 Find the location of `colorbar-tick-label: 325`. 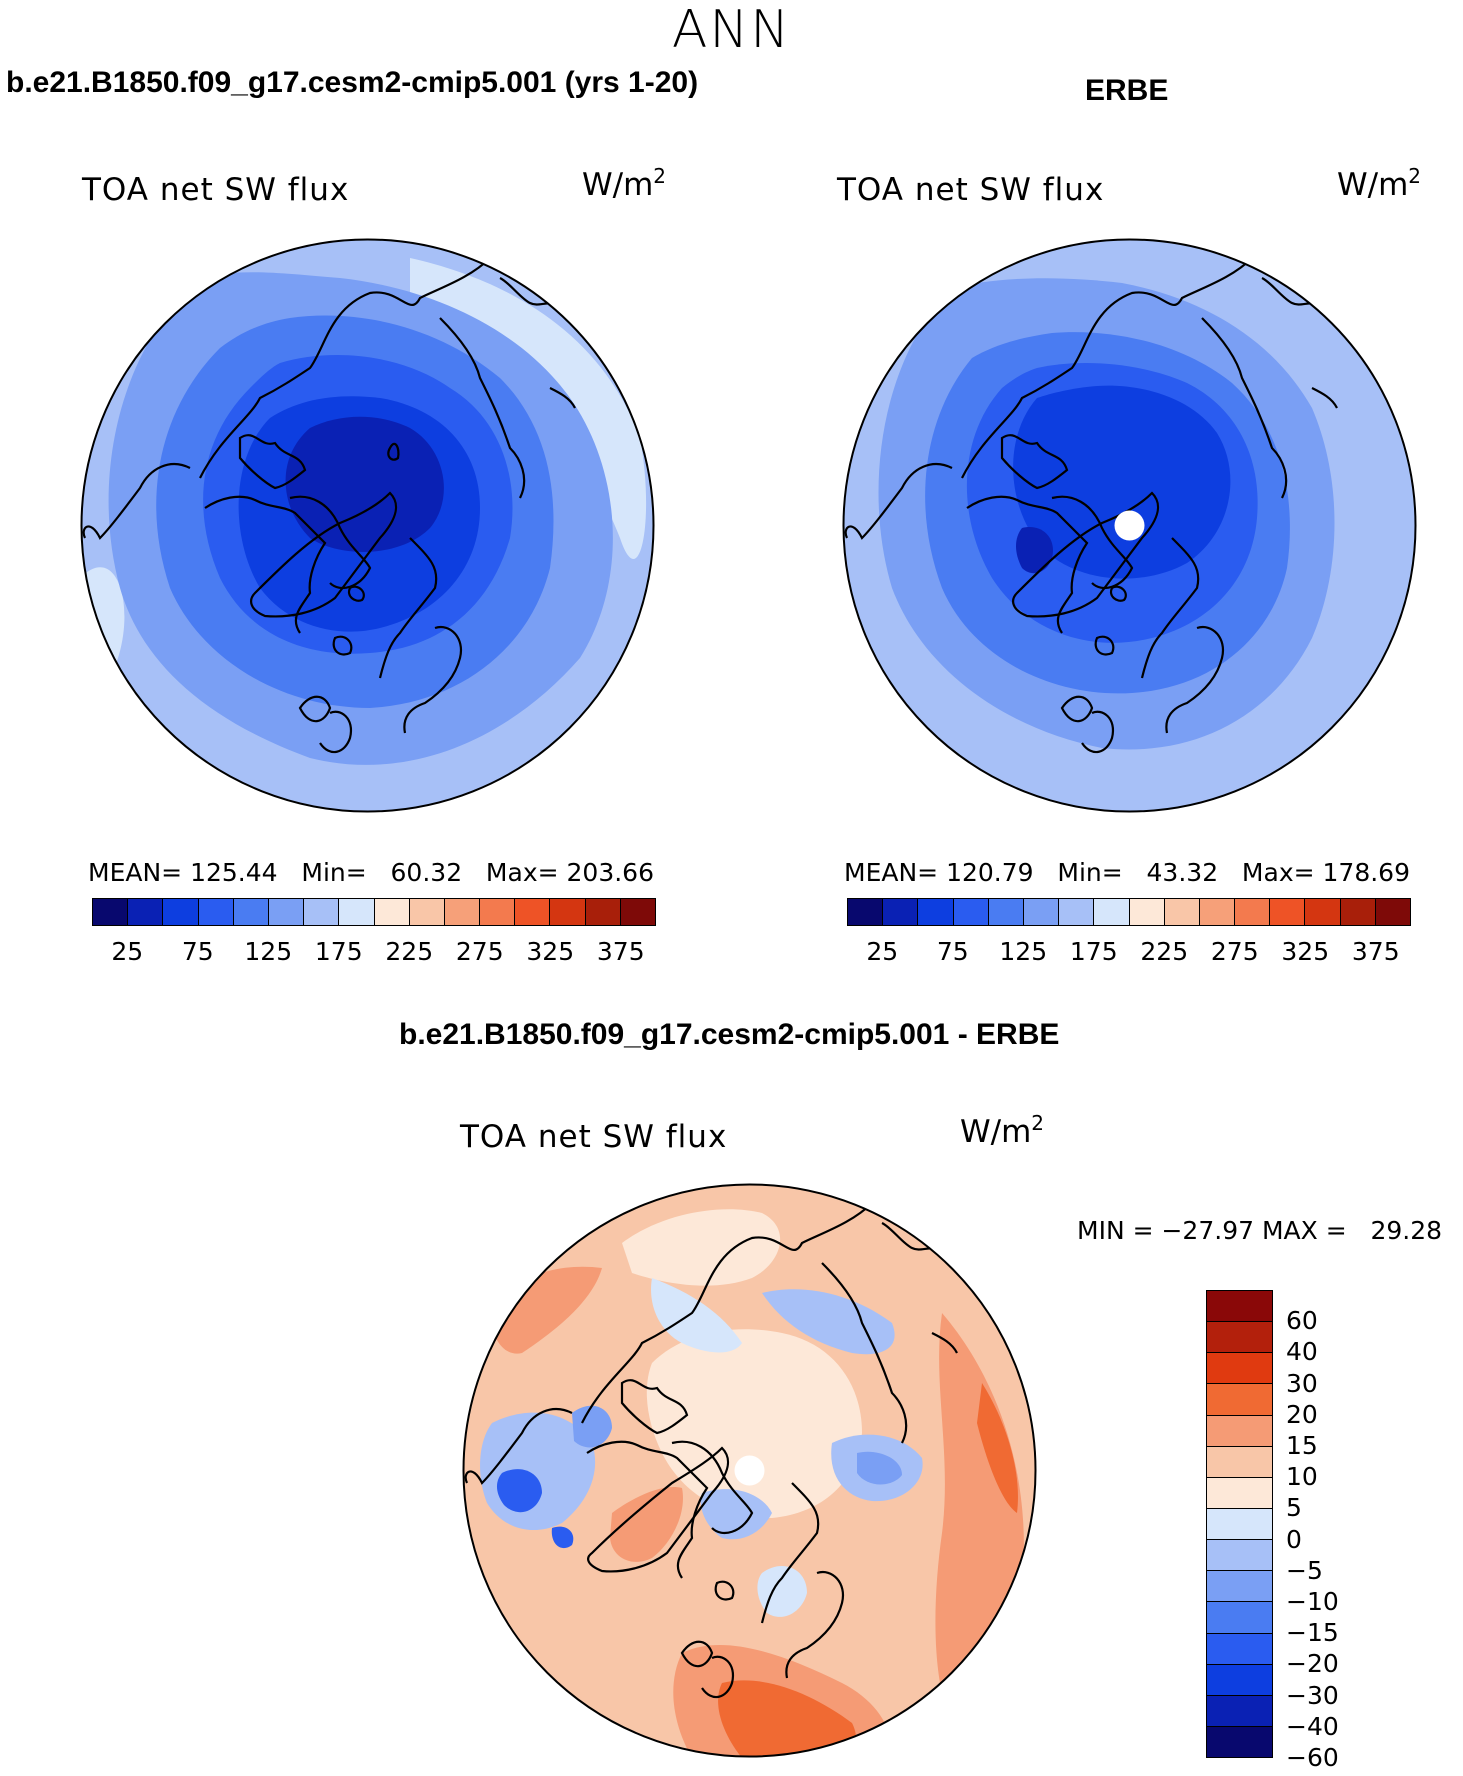

colorbar-tick-label: 325 is located at coordinates (1305, 951).